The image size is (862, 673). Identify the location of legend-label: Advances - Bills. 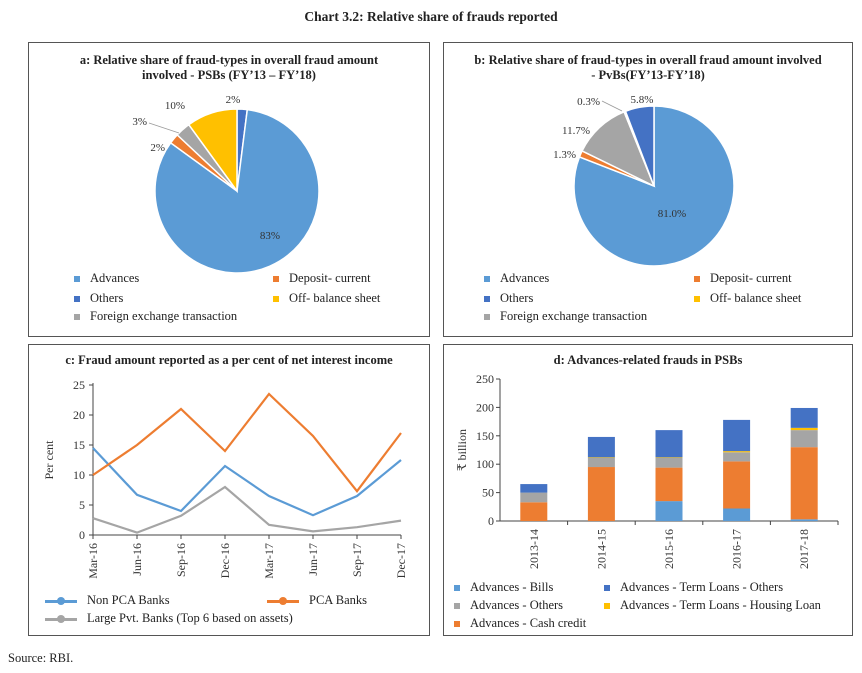
(512, 587).